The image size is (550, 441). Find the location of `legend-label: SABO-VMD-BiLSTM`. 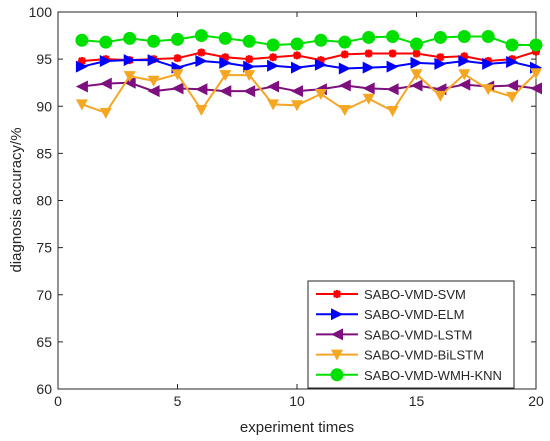

legend-label: SABO-VMD-BiLSTM is located at coordinates (424, 355).